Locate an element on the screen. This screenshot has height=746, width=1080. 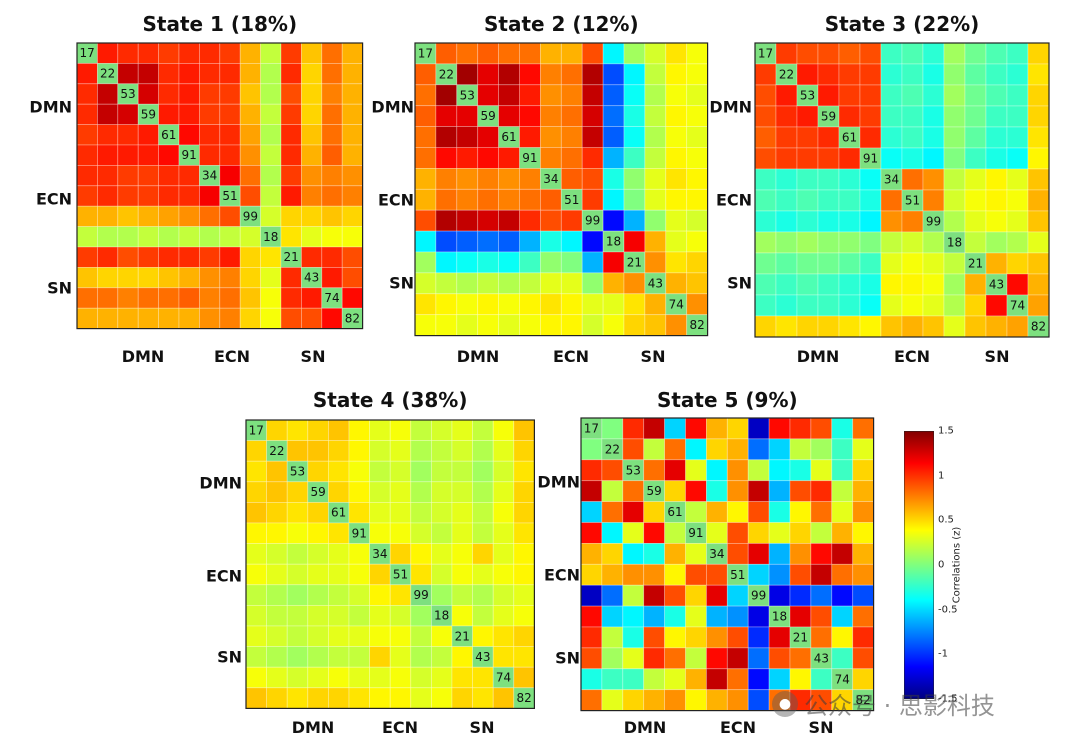
node-label: 22 is located at coordinates (276, 451).